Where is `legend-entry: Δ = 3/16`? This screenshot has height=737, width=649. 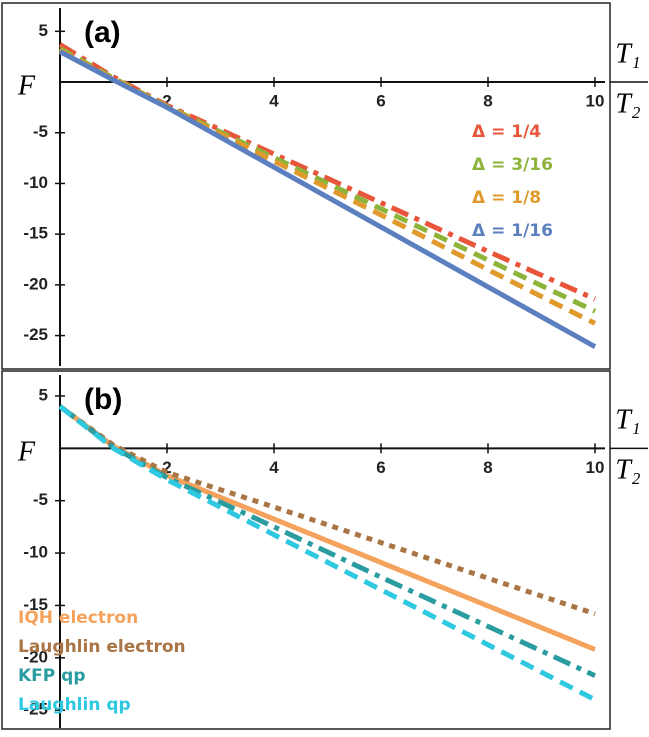 legend-entry: Δ = 3/16 is located at coordinates (512, 165).